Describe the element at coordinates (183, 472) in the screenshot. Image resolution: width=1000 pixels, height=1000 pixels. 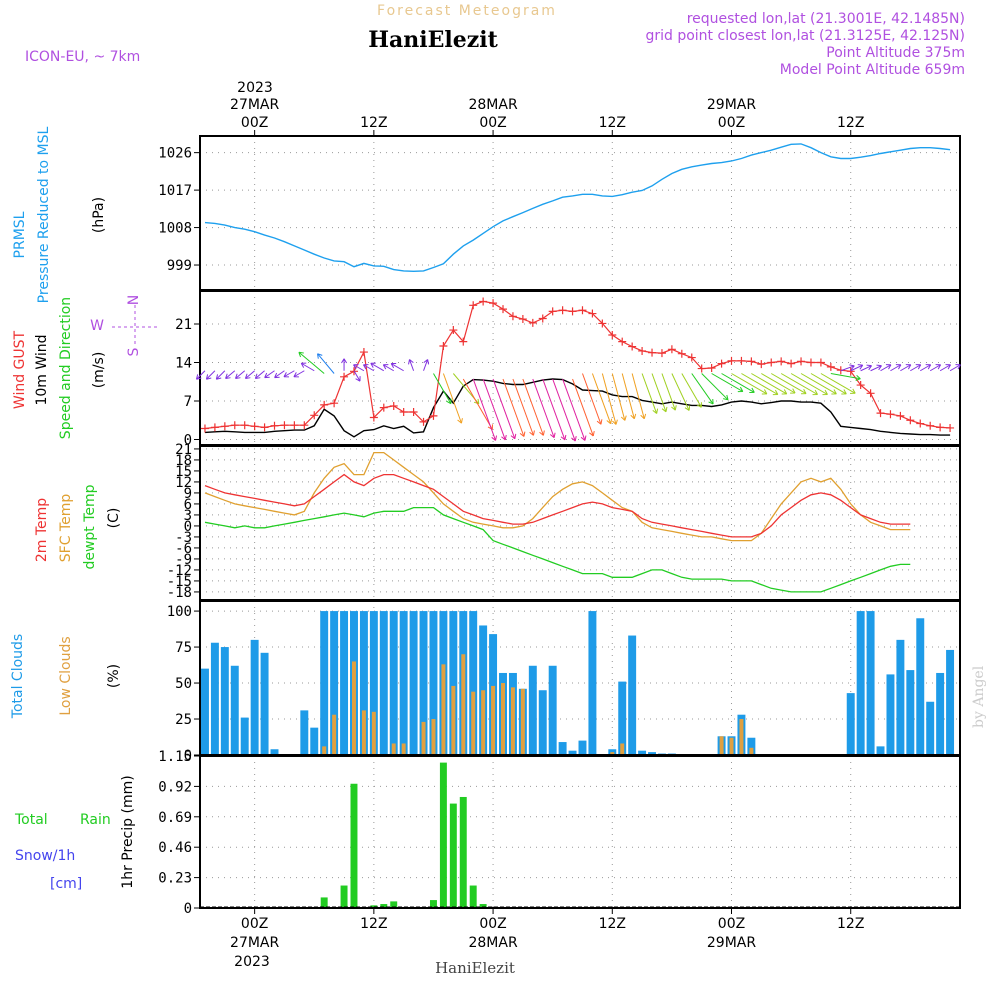
I see `ytick-label-2: 15` at that location.